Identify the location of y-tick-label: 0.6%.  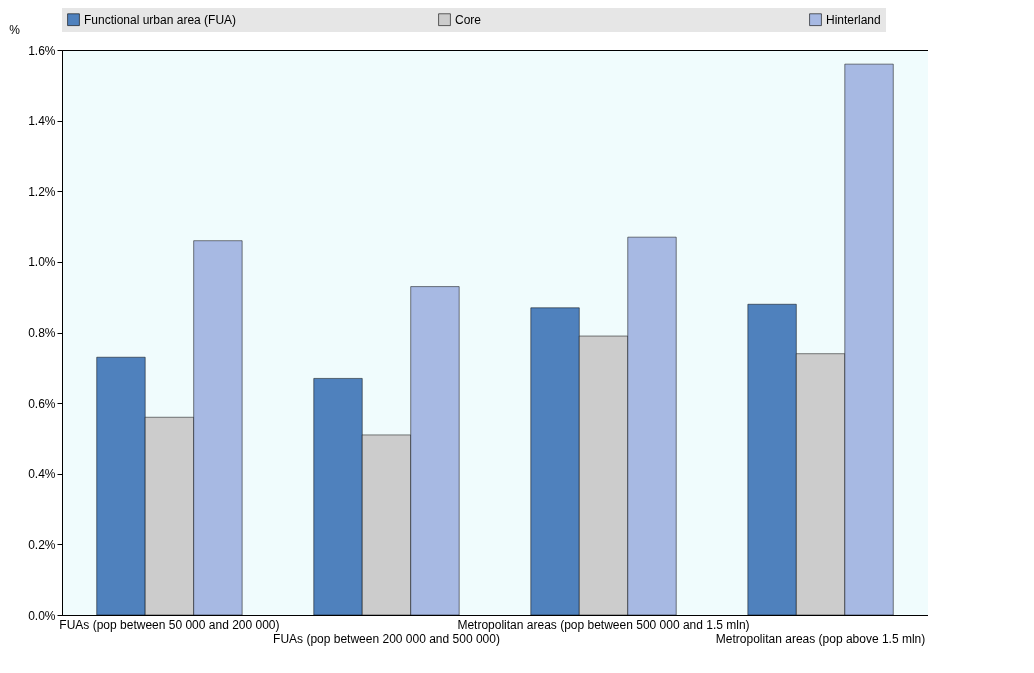
(42, 403).